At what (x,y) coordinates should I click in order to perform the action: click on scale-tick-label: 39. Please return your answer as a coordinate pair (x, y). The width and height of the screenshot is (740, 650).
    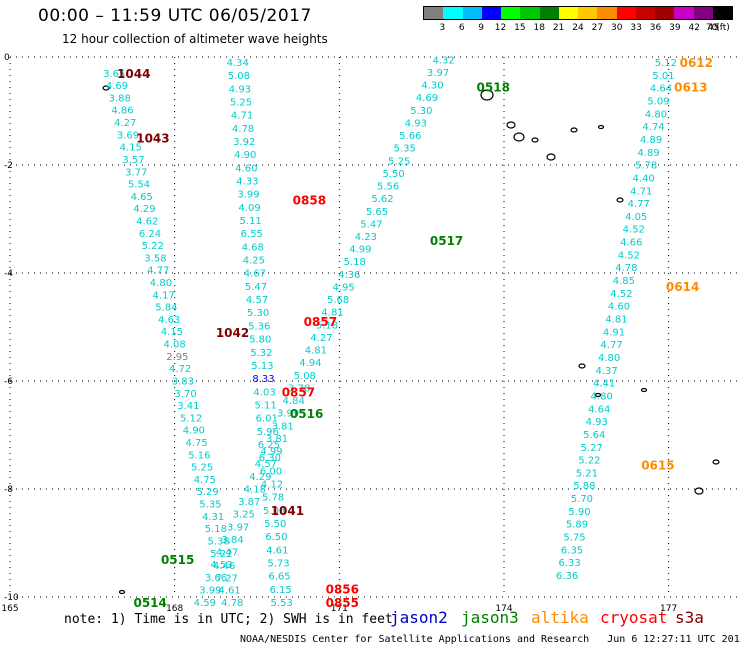
    Looking at the image, I should click on (675, 28).